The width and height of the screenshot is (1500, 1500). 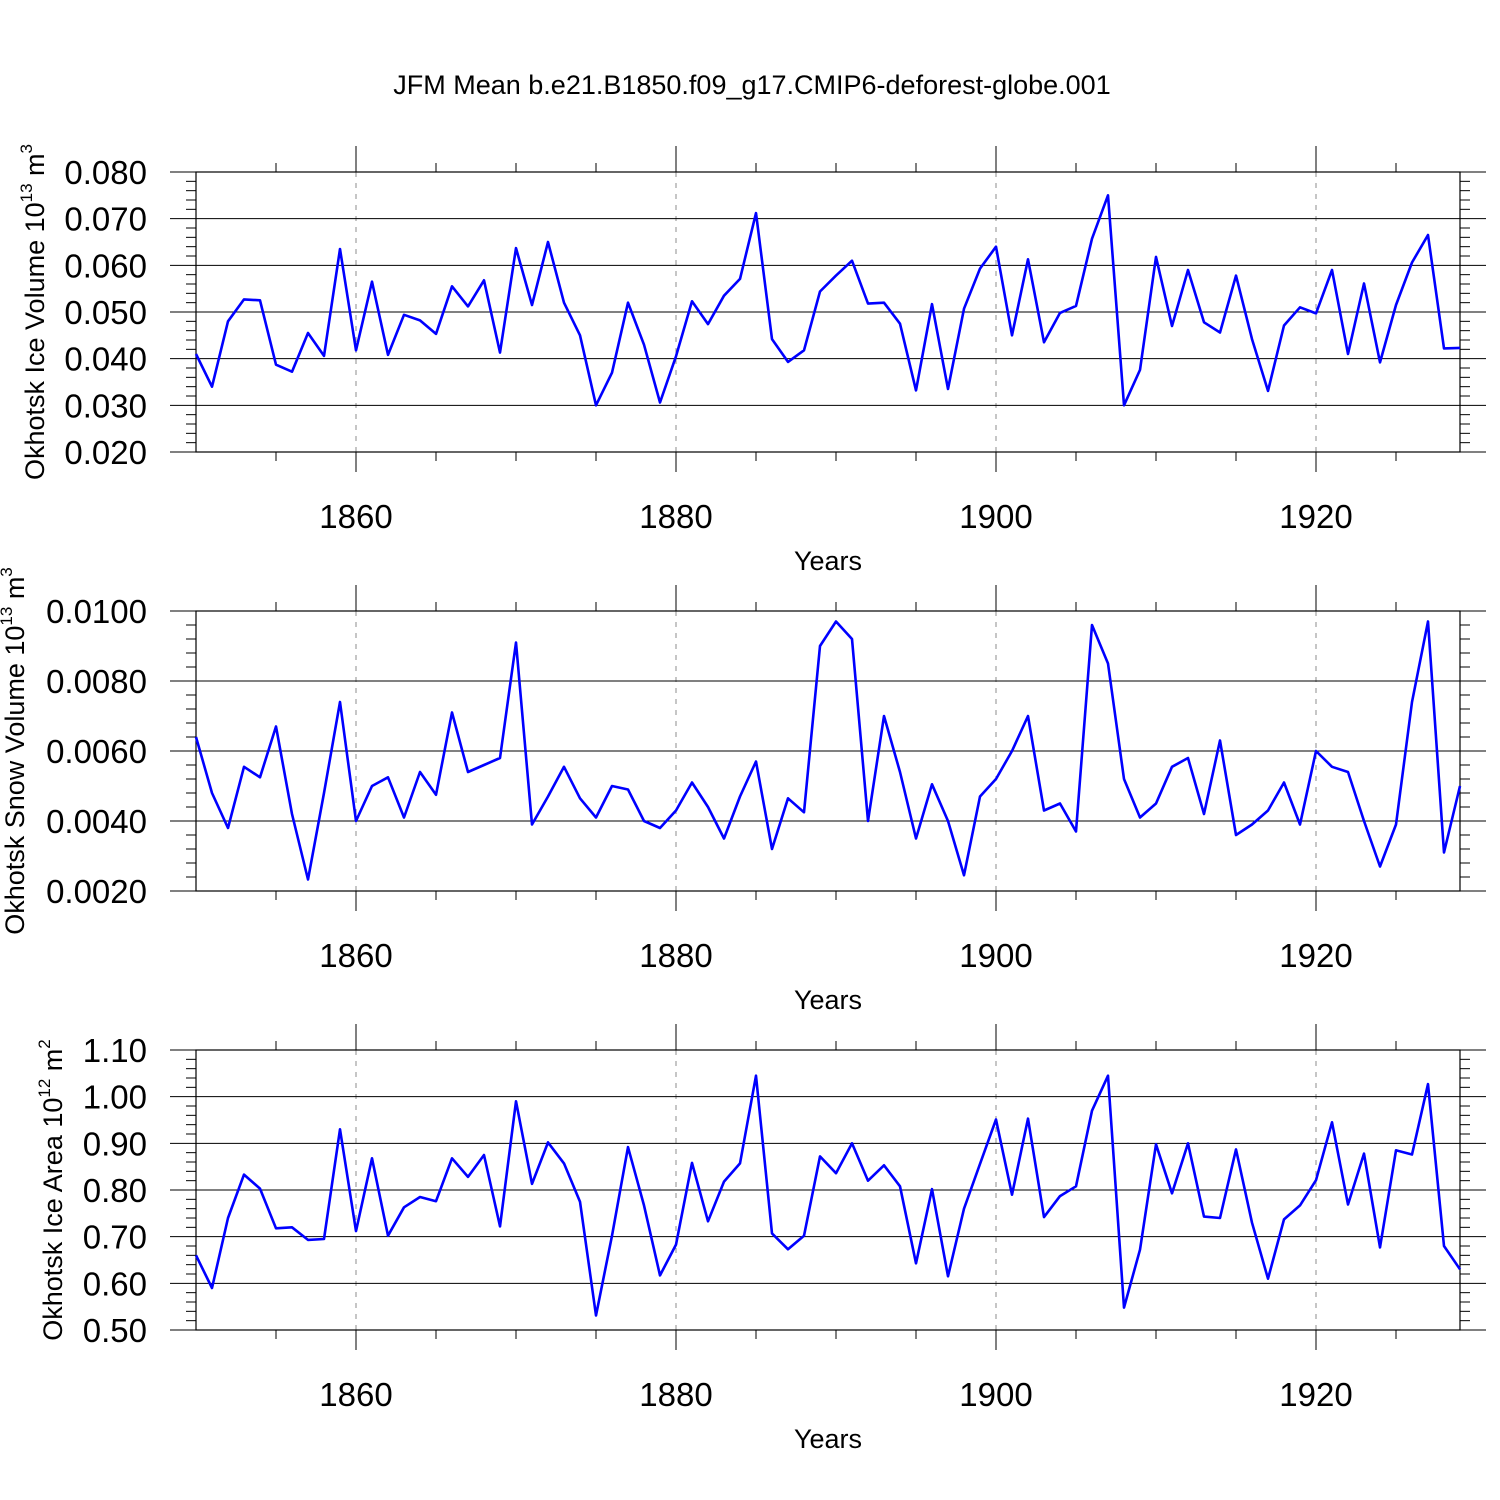 I want to click on y-tick-label: 0.040, so click(x=105, y=359).